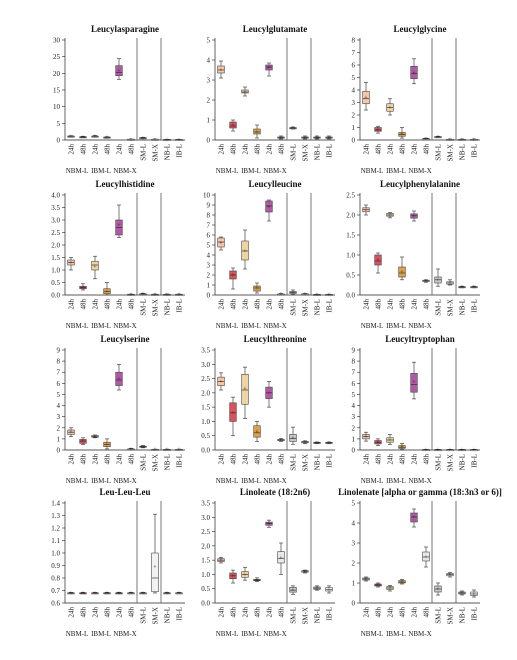 The width and height of the screenshot is (517, 660). Describe the element at coordinates (124, 492) in the screenshot. I see `chart-title: Leu-Leu-Leu` at that location.